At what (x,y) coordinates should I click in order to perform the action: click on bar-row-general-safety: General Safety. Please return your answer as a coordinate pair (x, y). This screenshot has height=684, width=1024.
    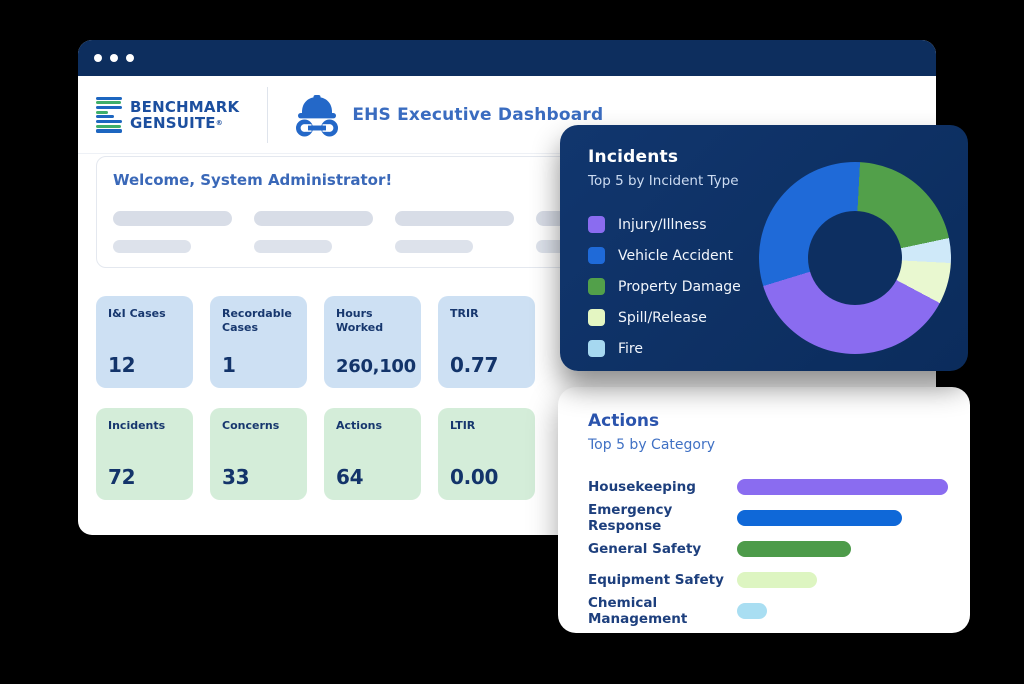
    Looking at the image, I should click on (779, 548).